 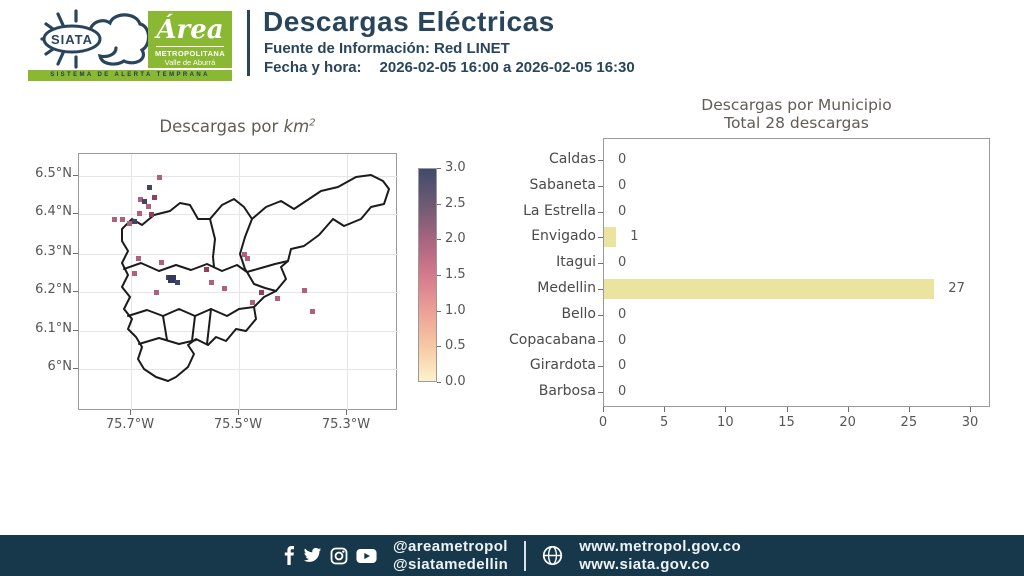 I want to click on map-ytick-label: 6.4°N, so click(x=53, y=211).